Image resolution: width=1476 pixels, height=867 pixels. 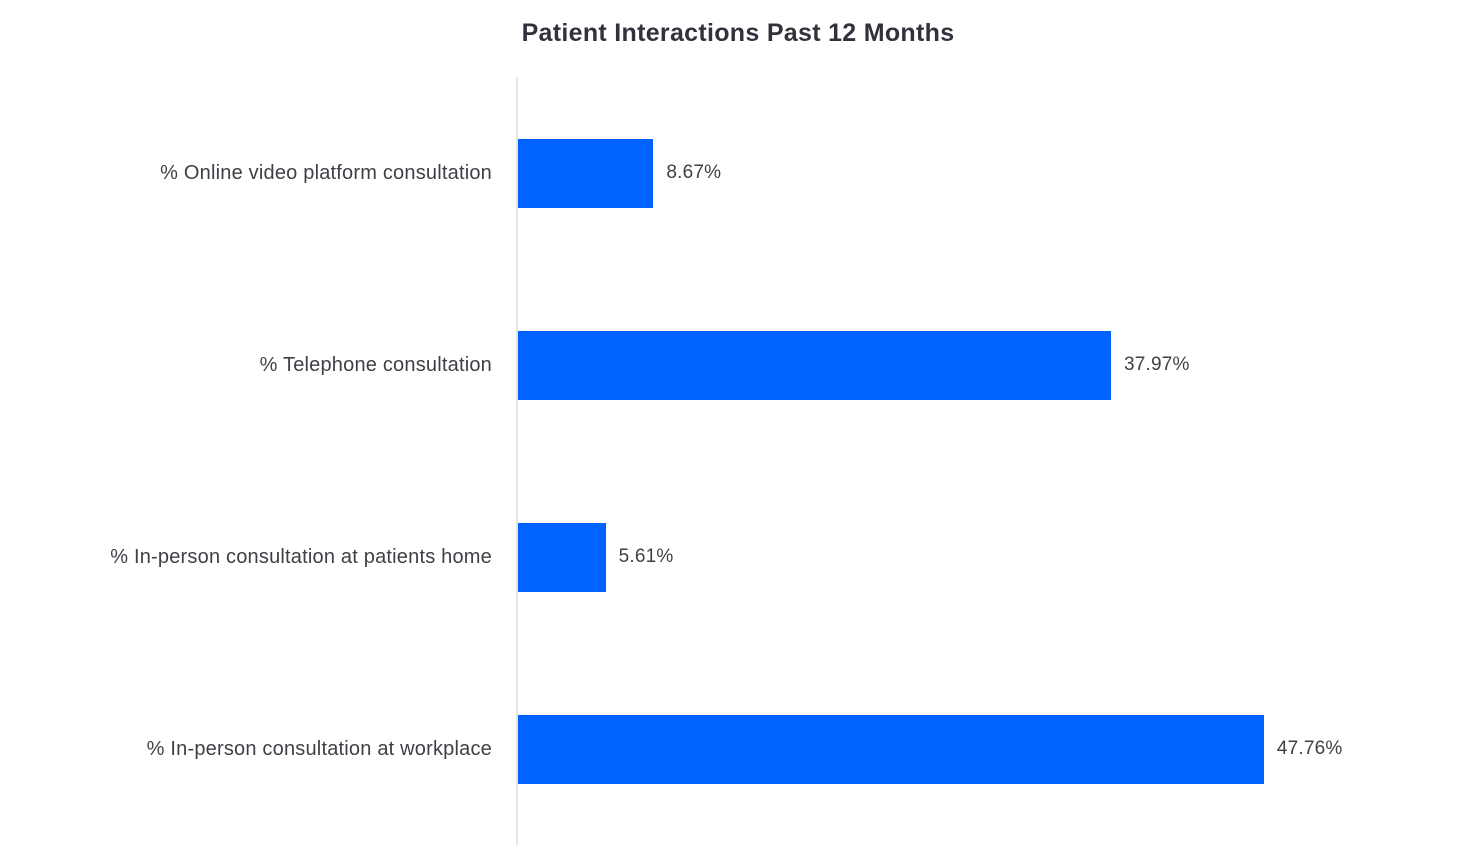 What do you see at coordinates (517, 461) in the screenshot?
I see `y-axis-line` at bounding box center [517, 461].